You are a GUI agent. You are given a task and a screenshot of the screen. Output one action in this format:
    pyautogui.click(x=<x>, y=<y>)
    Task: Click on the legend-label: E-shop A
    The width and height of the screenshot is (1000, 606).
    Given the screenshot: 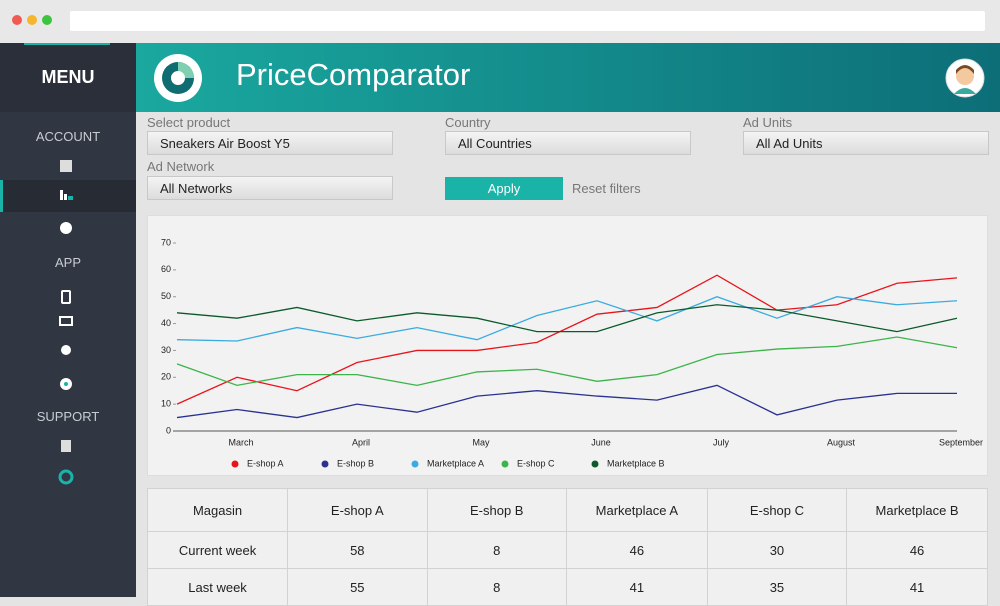 What is the action you would take?
    pyautogui.click(x=265, y=463)
    